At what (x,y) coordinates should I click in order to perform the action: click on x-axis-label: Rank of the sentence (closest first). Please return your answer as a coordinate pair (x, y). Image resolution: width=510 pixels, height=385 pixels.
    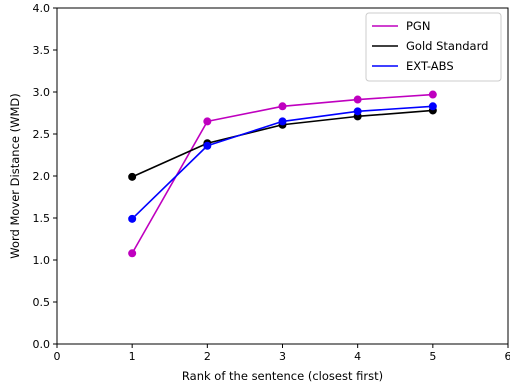
    Looking at the image, I should click on (282, 376).